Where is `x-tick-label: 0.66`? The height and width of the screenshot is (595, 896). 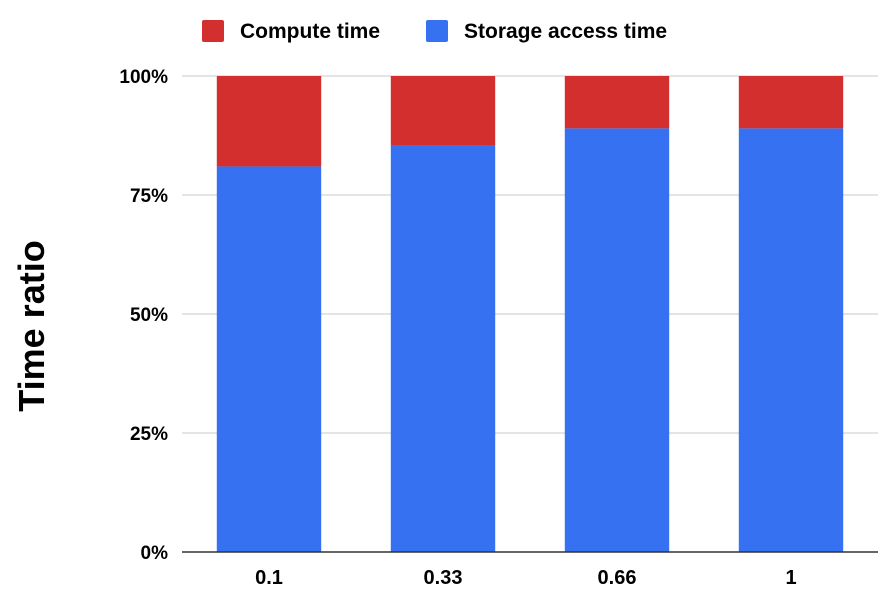 x-tick-label: 0.66 is located at coordinates (617, 578).